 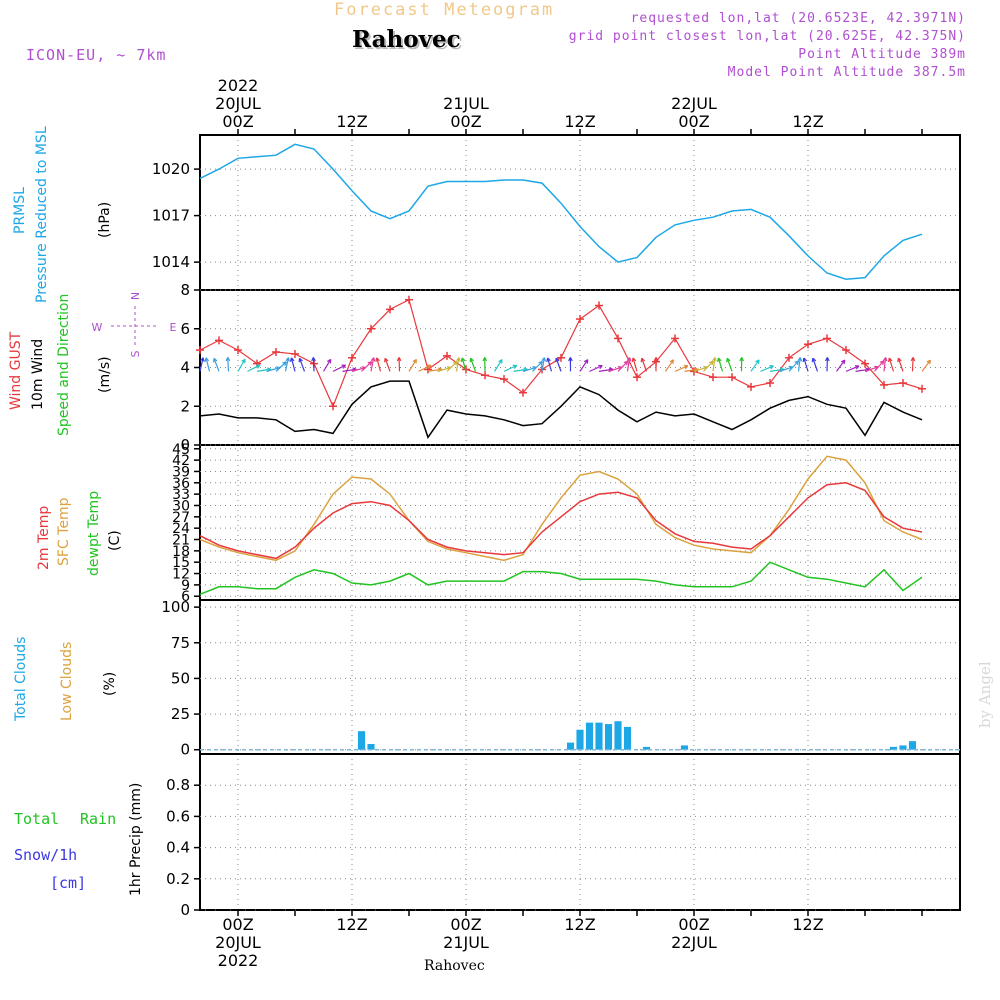 What do you see at coordinates (181, 518) in the screenshot?
I see `y-tick-label: 27` at bounding box center [181, 518].